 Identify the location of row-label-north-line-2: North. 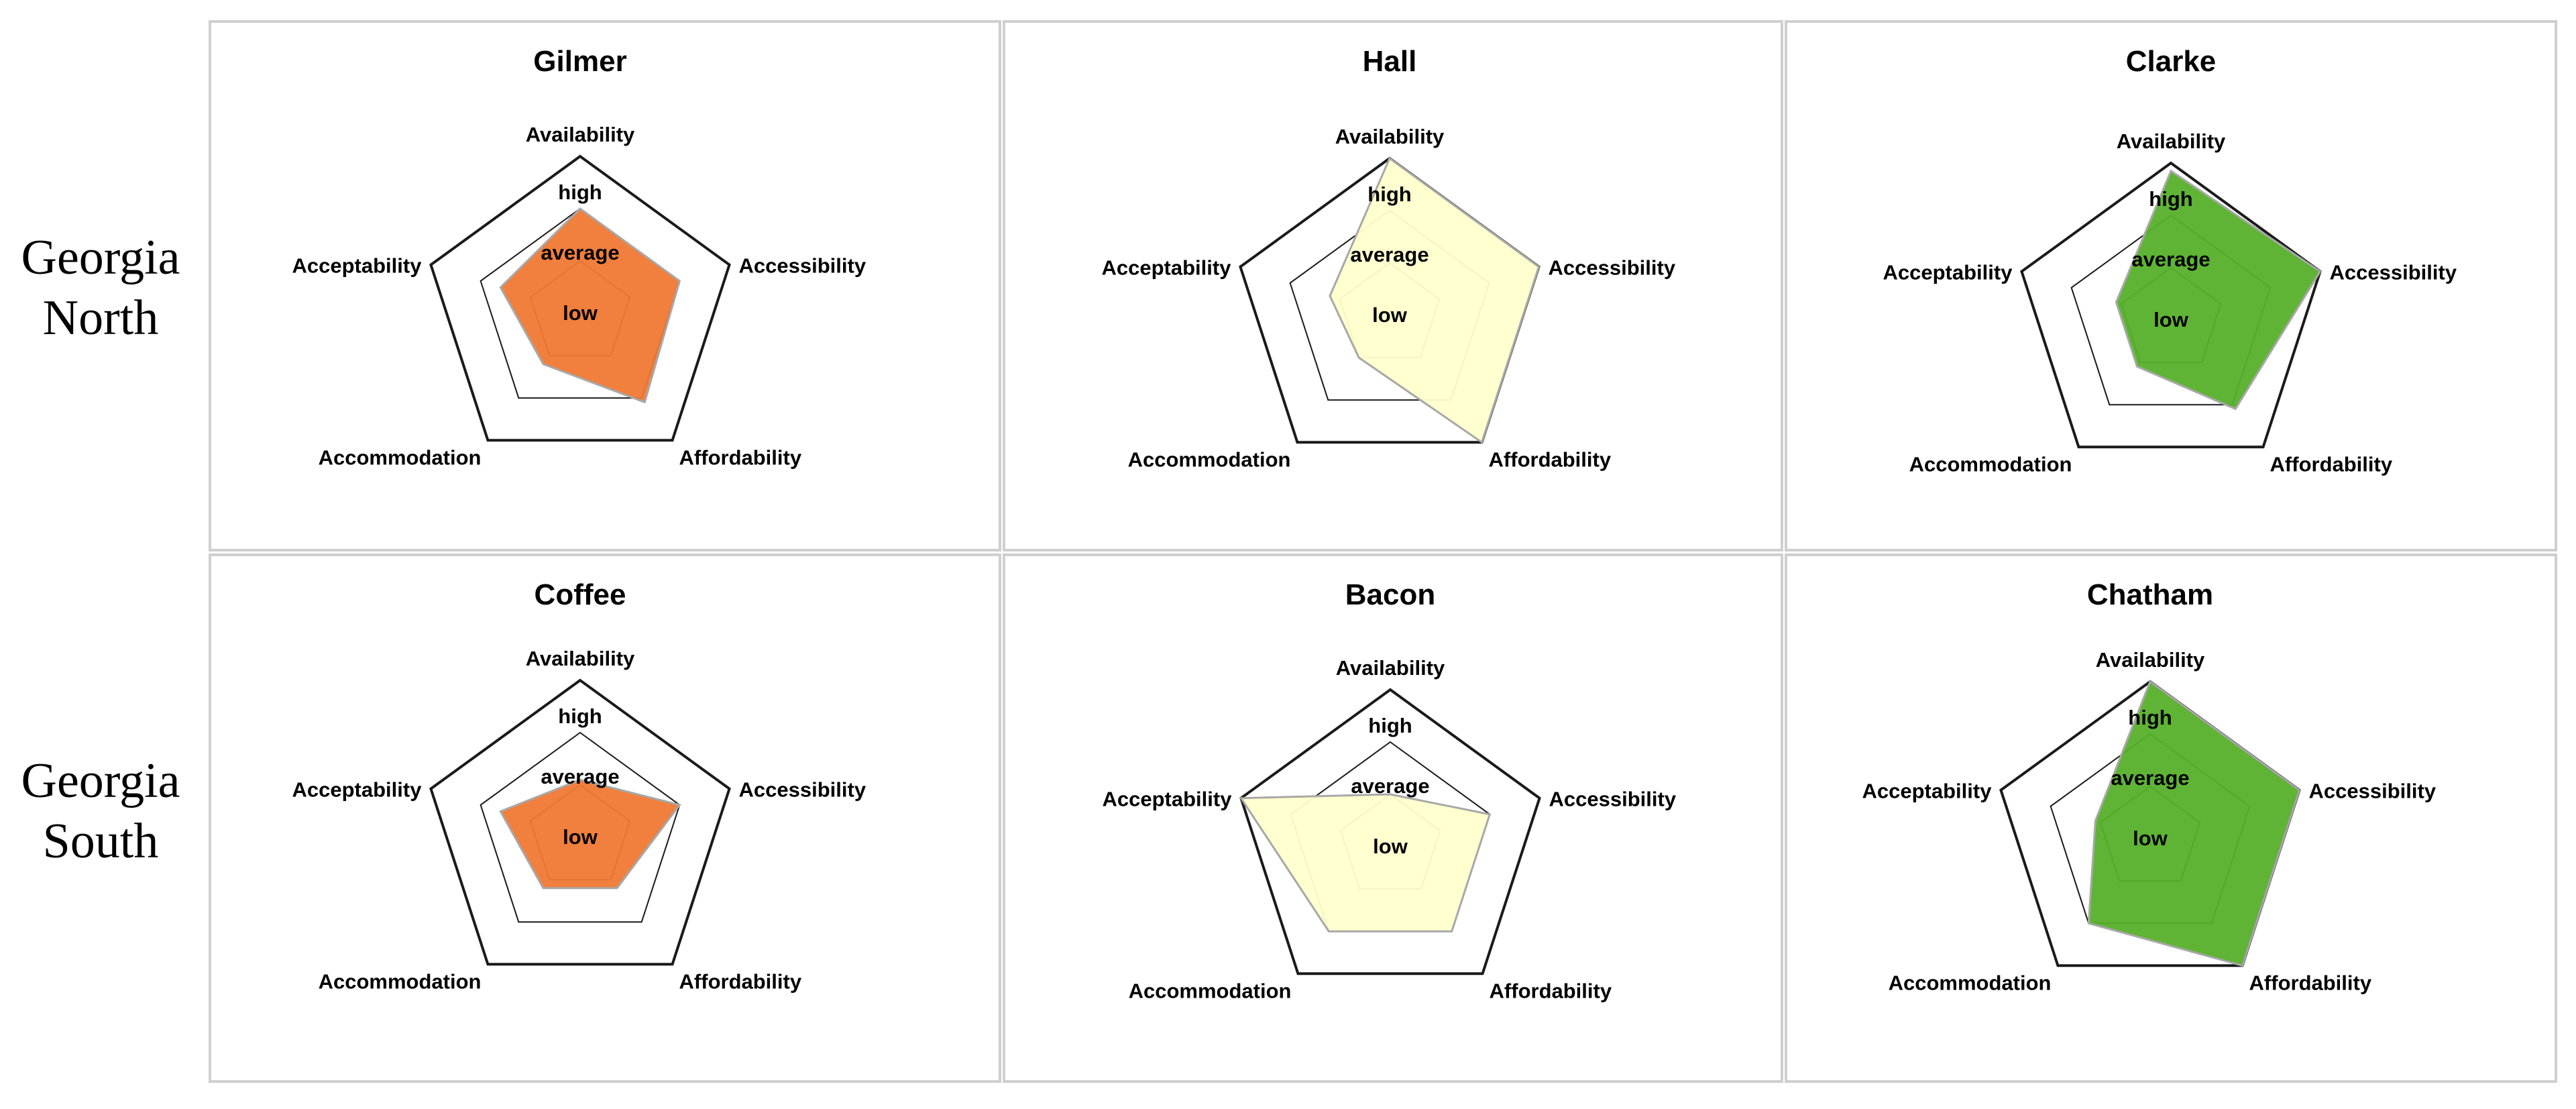
(101, 318).